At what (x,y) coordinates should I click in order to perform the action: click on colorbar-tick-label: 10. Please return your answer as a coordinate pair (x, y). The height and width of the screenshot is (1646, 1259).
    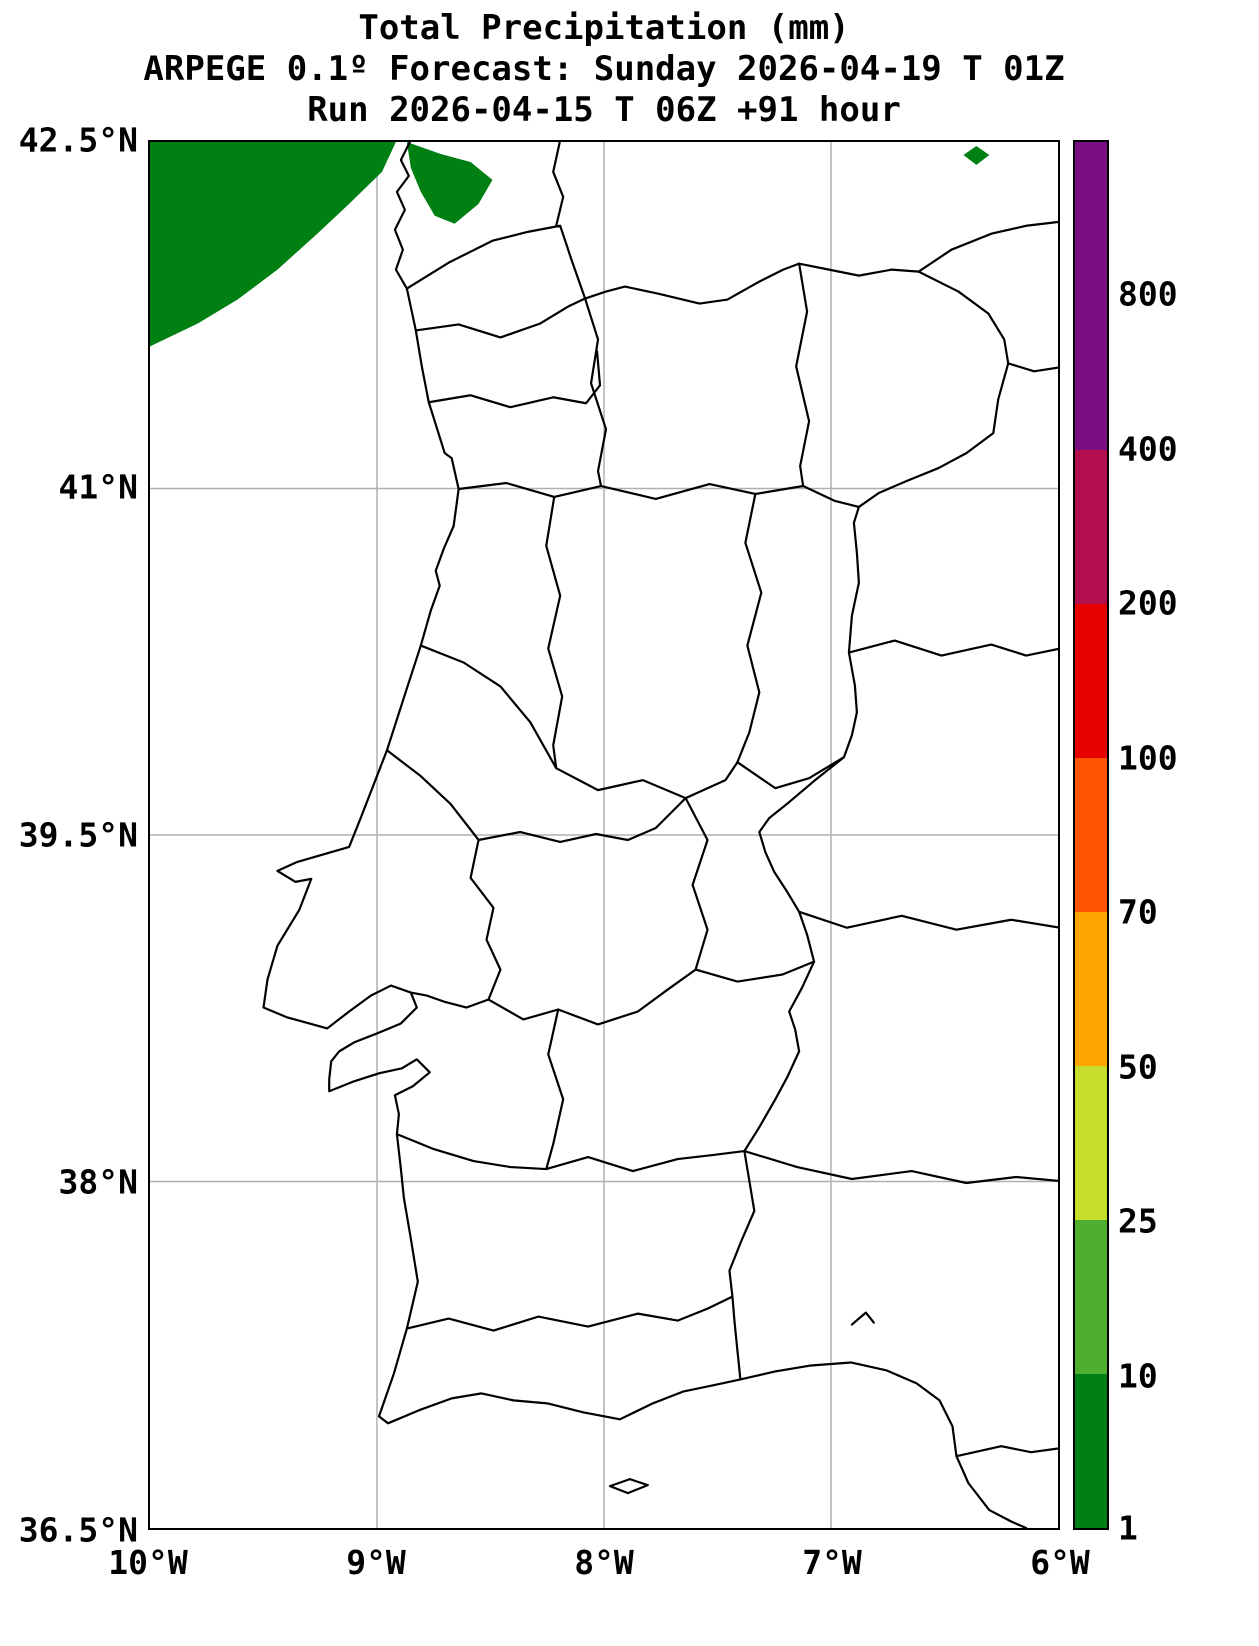
    Looking at the image, I should click on (1138, 1376).